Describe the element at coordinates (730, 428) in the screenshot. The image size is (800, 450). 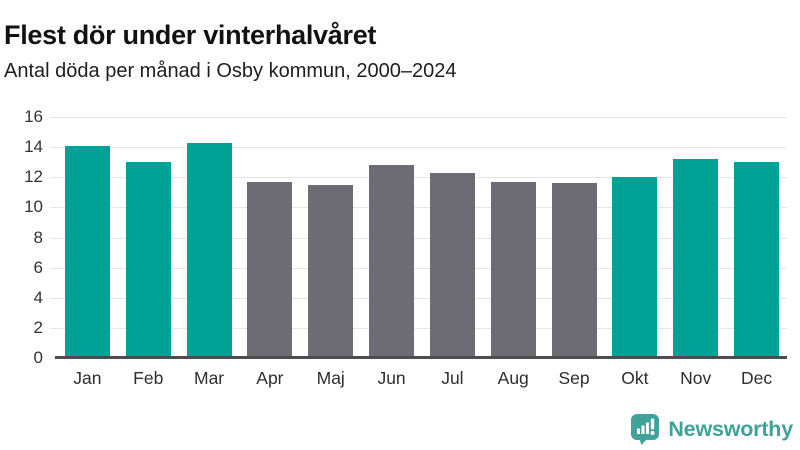
I see `brand-name: Newsworthy` at that location.